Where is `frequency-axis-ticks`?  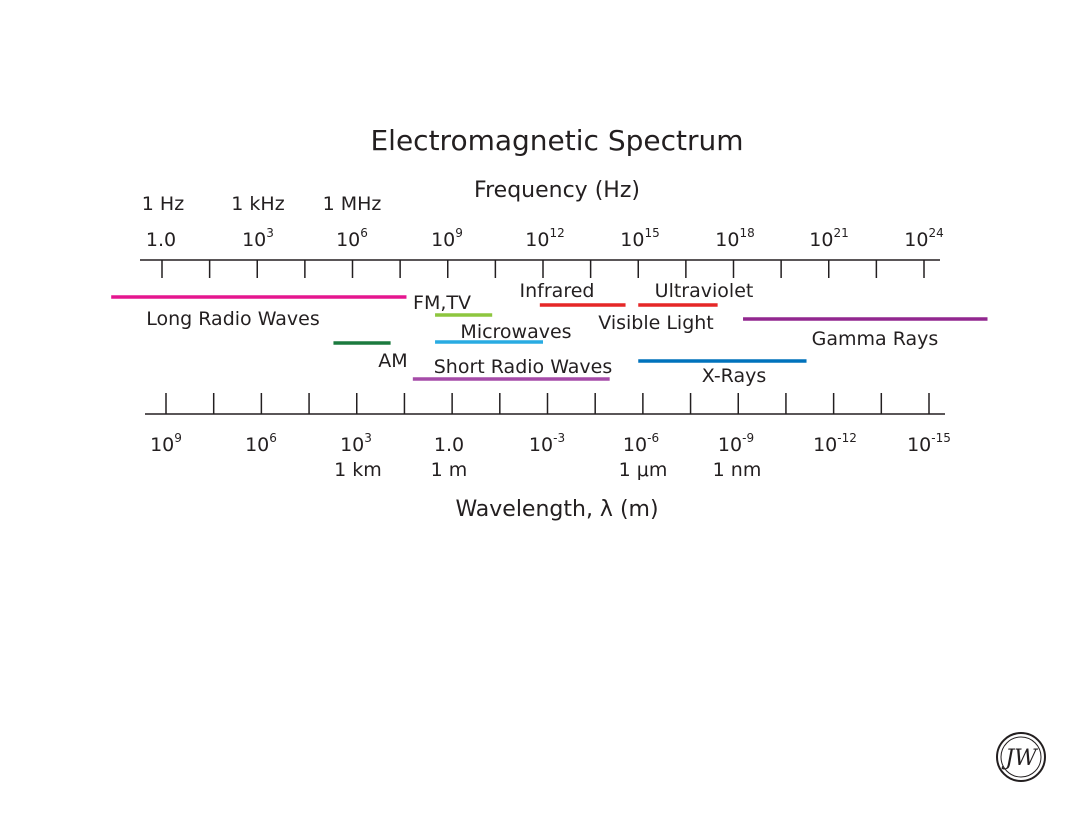
frequency-axis-ticks is located at coordinates (543, 269).